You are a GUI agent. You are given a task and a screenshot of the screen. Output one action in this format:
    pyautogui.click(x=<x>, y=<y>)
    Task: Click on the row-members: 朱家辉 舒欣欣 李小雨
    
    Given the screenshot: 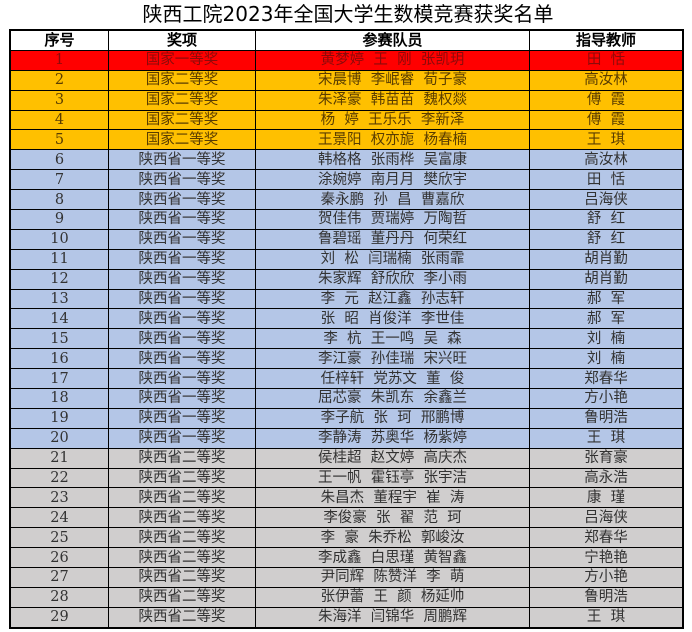 What is the action you would take?
    pyautogui.click(x=392, y=279)
    